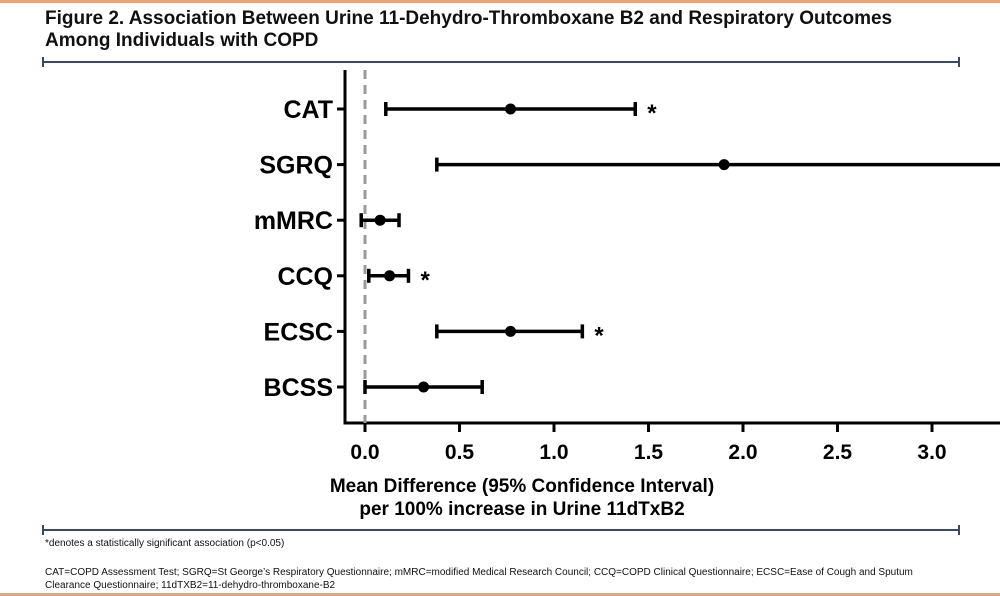 The width and height of the screenshot is (1000, 596). I want to click on figure-title-line-2: Among Individuals with COPD, so click(182, 40).